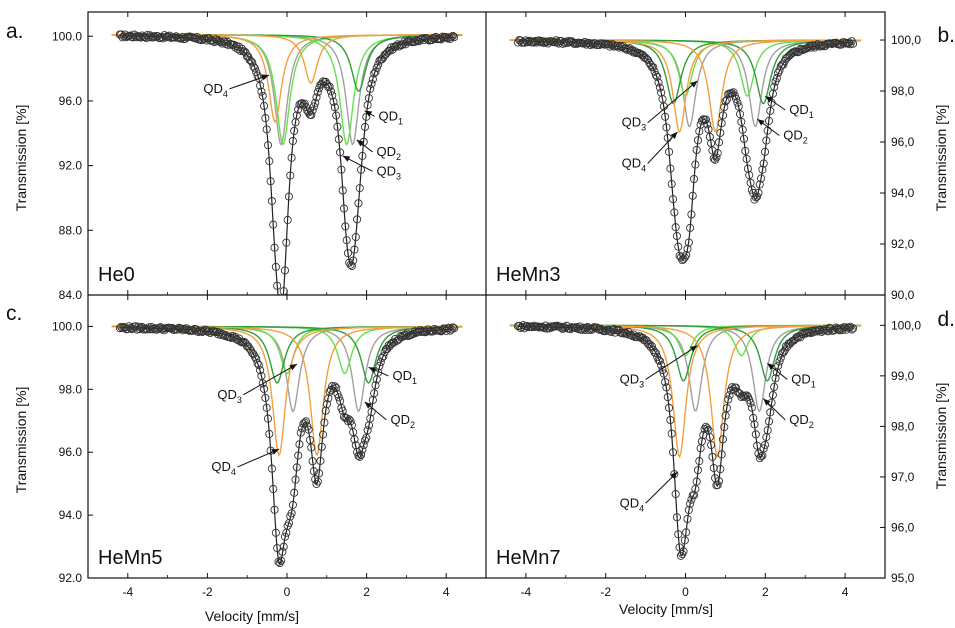  Describe the element at coordinates (21, 158) in the screenshot. I see `y-axis-label-left-top: Transmission [%]` at that location.